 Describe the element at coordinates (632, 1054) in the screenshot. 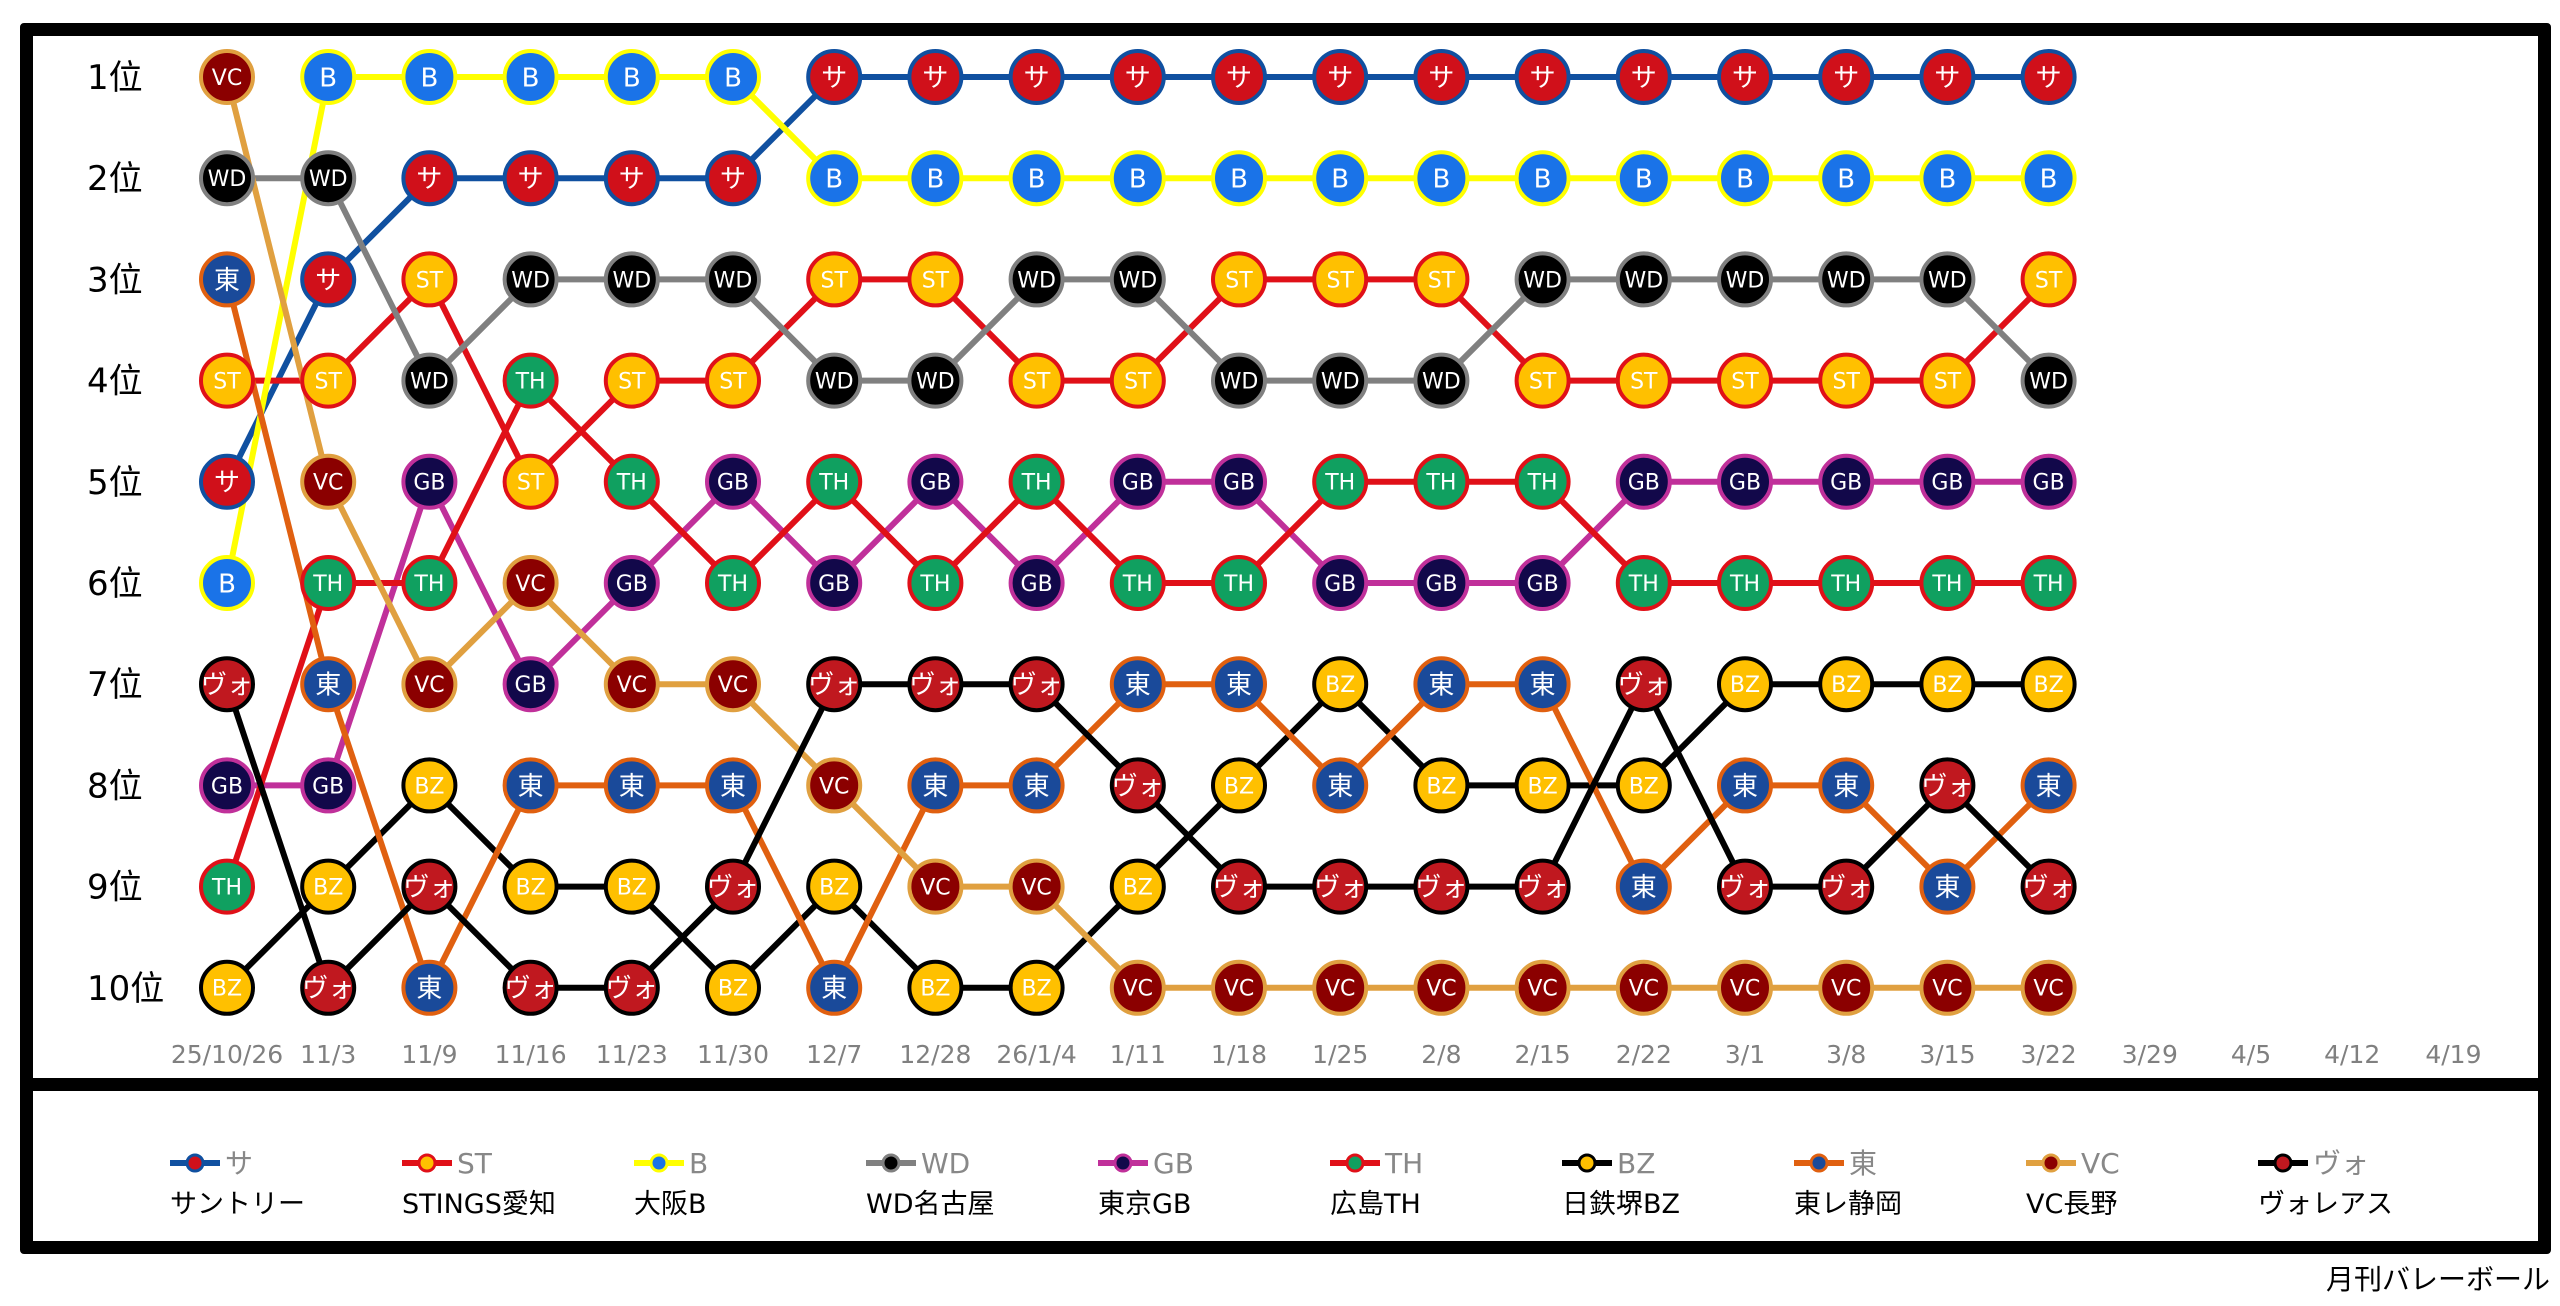

I see `date-label: 11/23` at that location.